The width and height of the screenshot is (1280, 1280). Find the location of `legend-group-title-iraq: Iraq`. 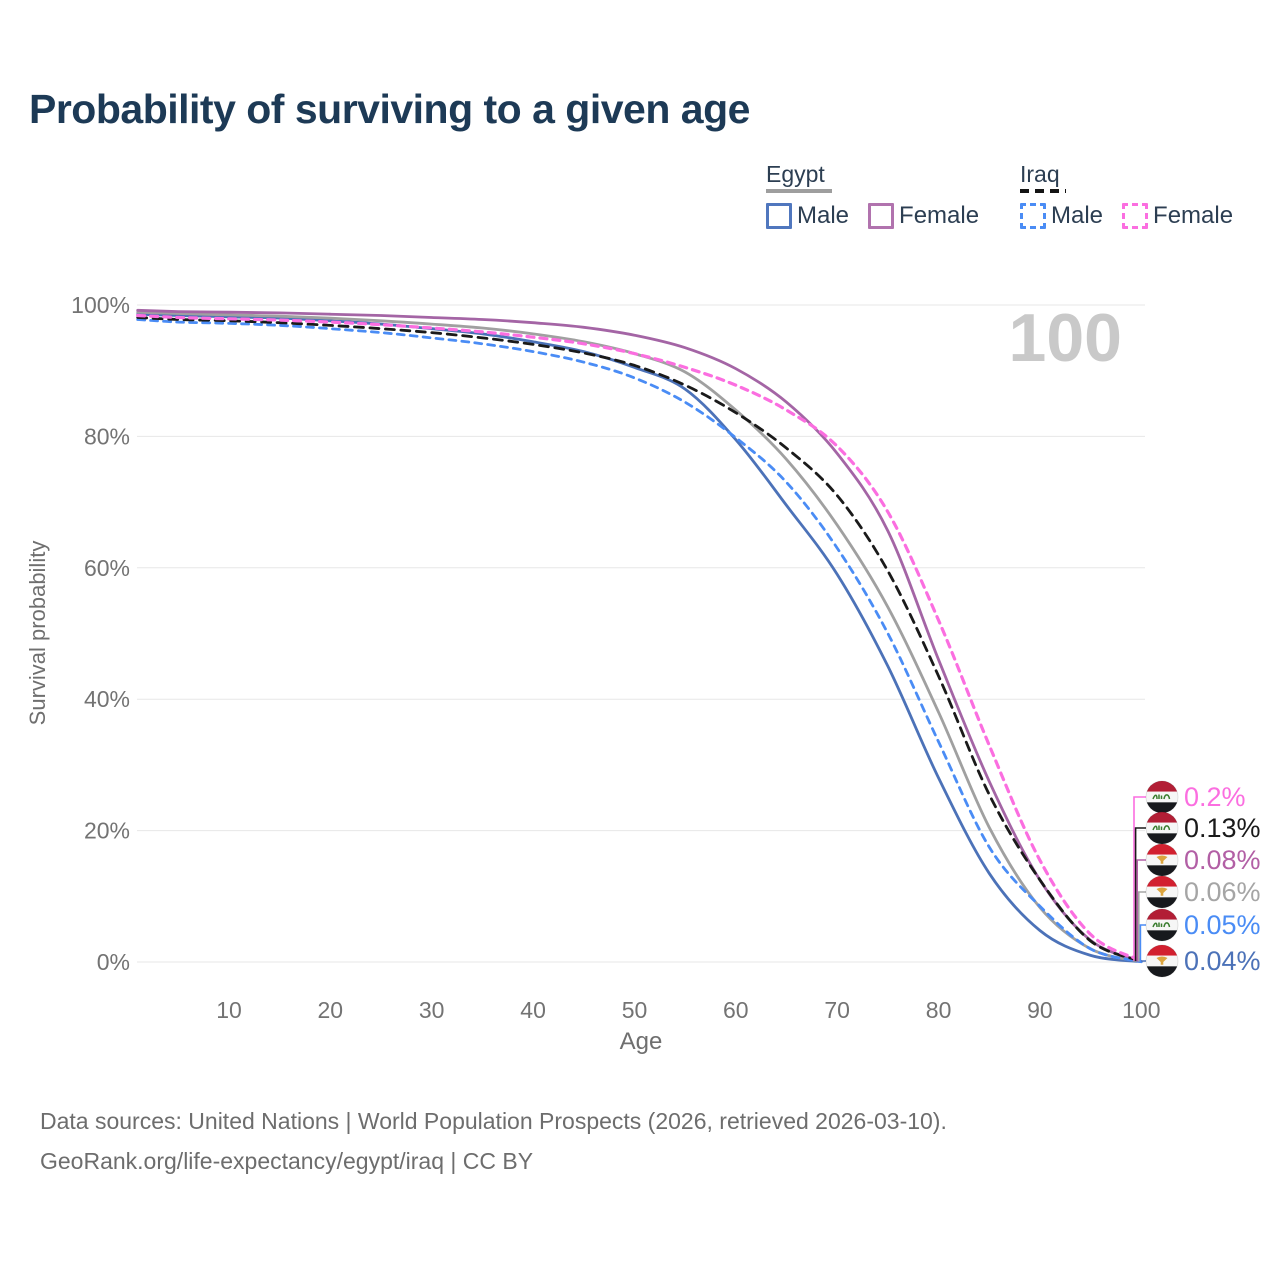

legend-group-title-iraq: Iraq is located at coordinates (1040, 174).